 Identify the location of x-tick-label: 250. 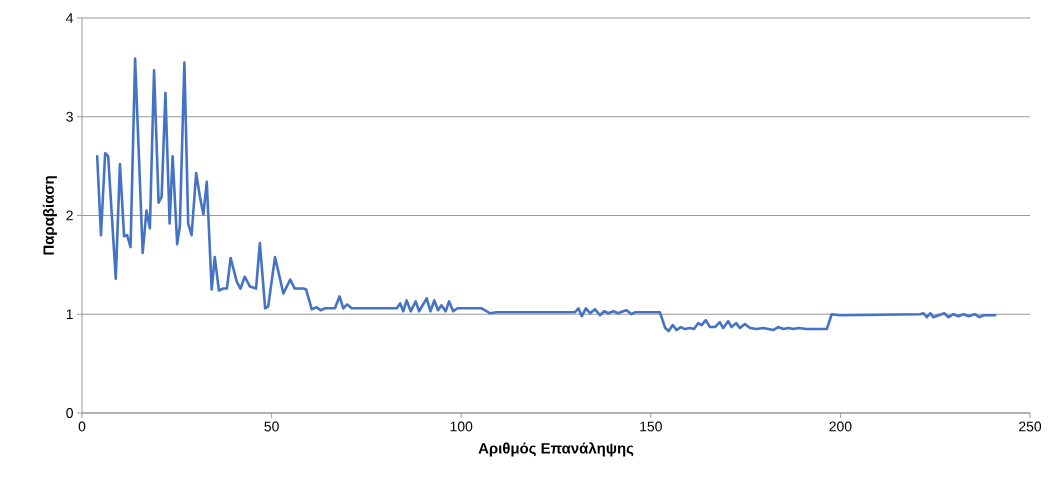
(1030, 426).